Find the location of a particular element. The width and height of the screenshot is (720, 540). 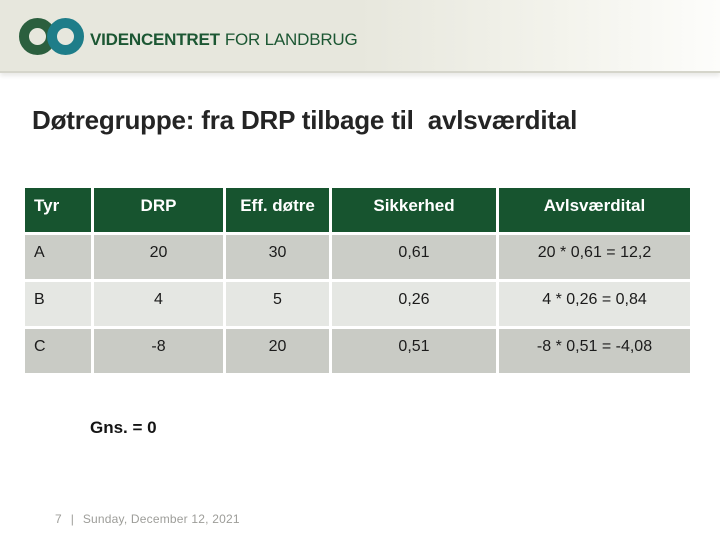

header-band: VIDENCENTRET FOR LANDBRUG is located at coordinates (360, 36).